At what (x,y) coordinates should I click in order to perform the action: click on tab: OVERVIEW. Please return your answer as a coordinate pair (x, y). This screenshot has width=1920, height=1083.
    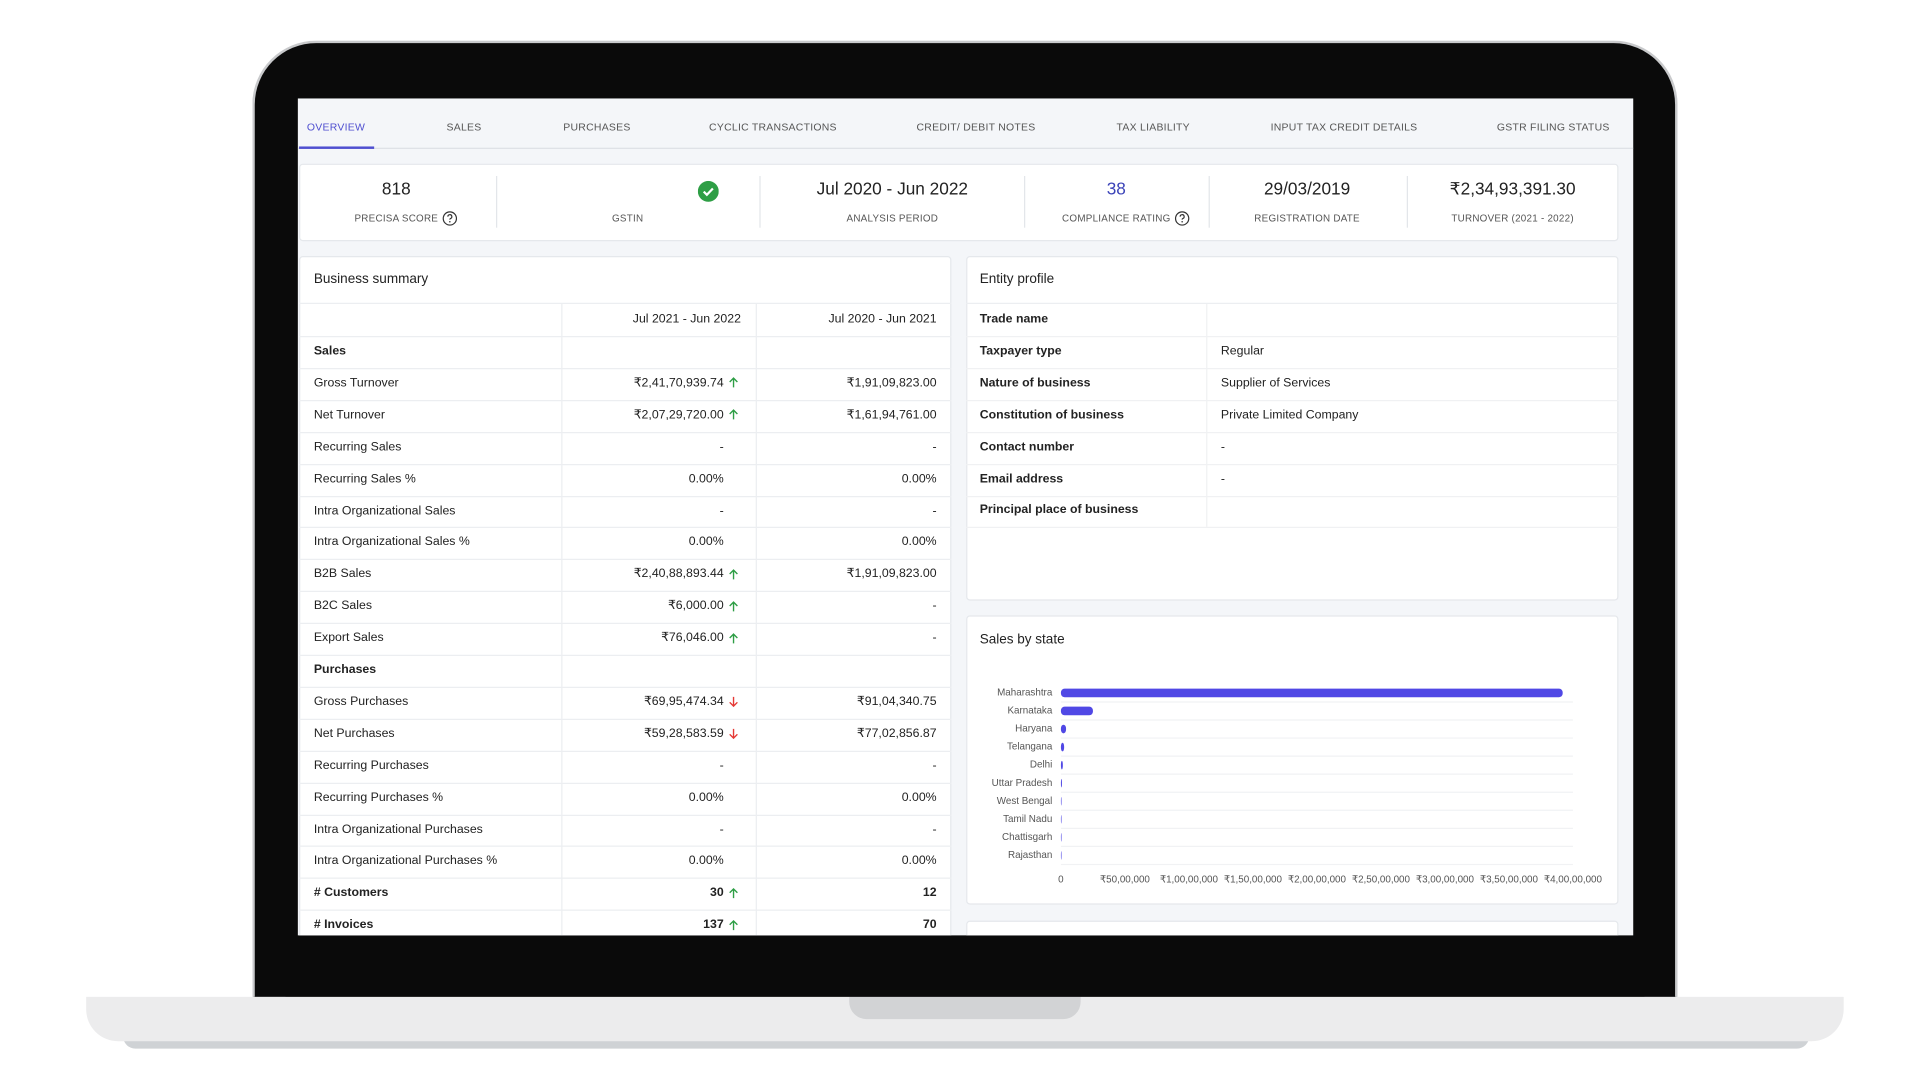
    Looking at the image, I should click on (336, 126).